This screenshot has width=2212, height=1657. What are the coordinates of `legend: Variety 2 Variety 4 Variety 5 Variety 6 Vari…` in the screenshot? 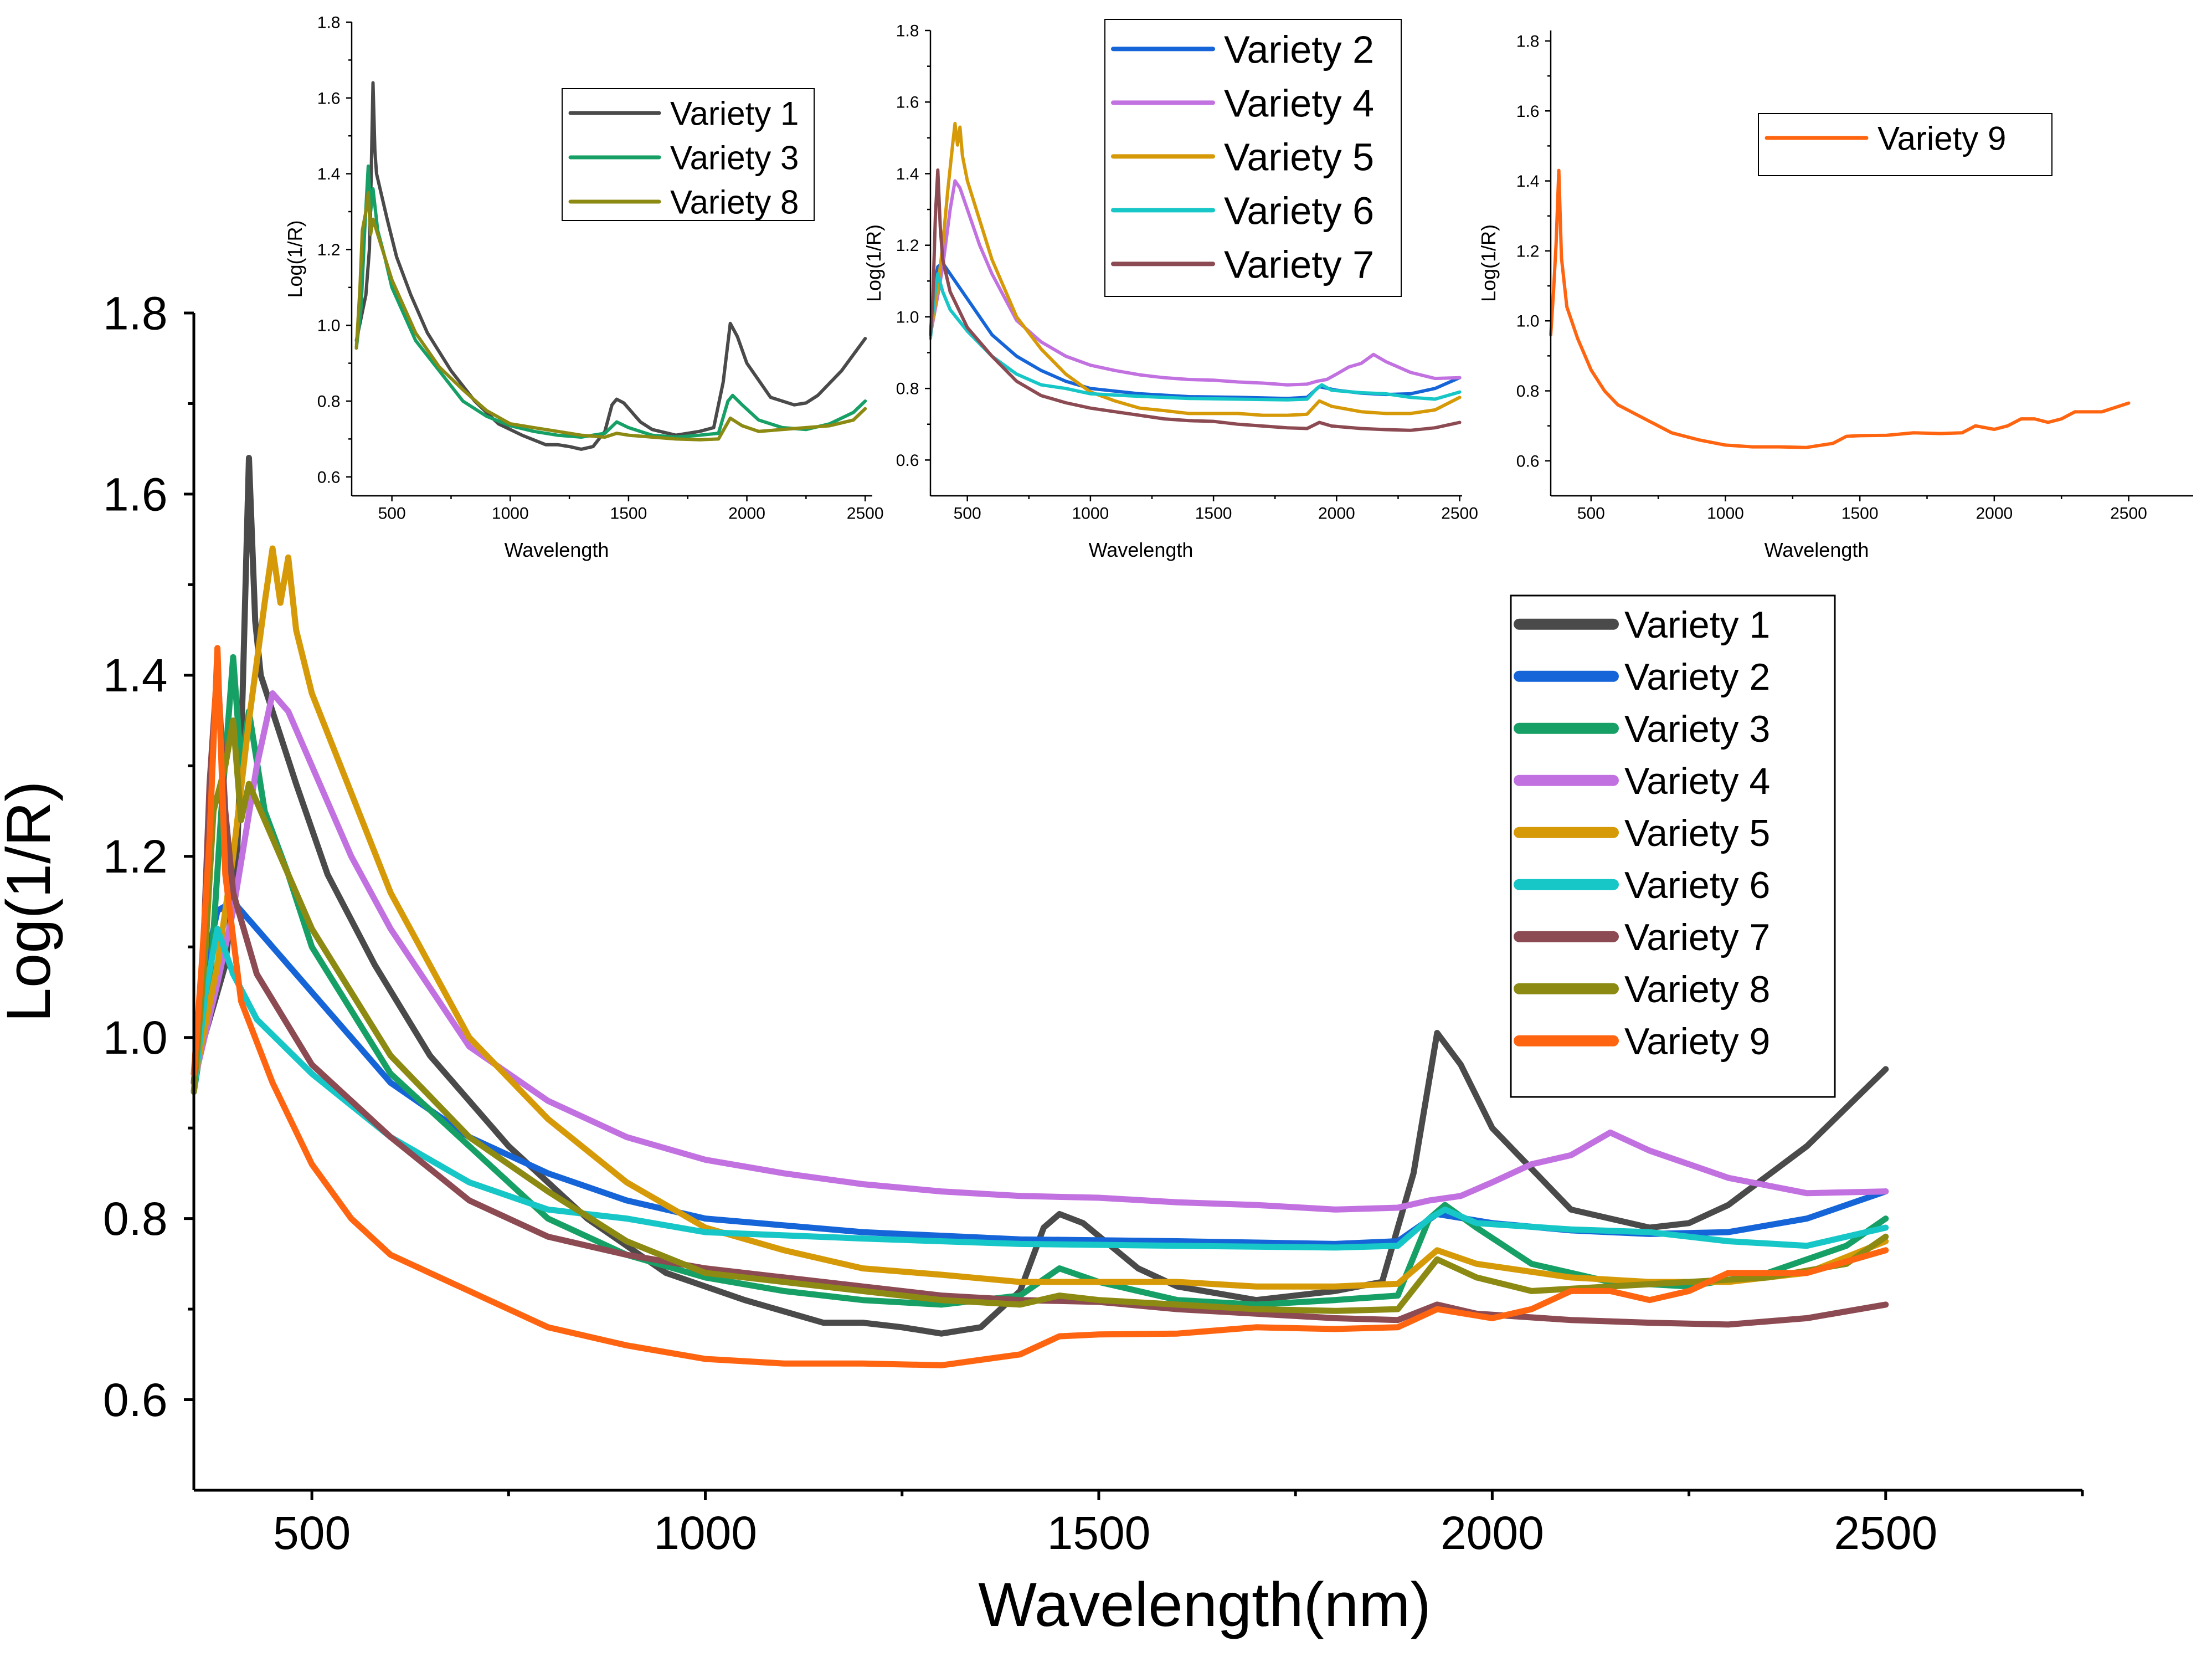 It's located at (1253, 158).